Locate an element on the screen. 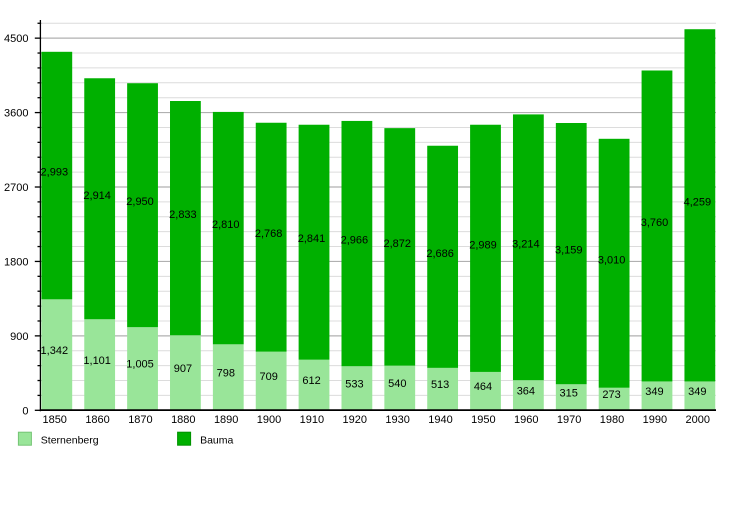 The width and height of the screenshot is (750, 505). svg-text: 0 is located at coordinates (25, 411).